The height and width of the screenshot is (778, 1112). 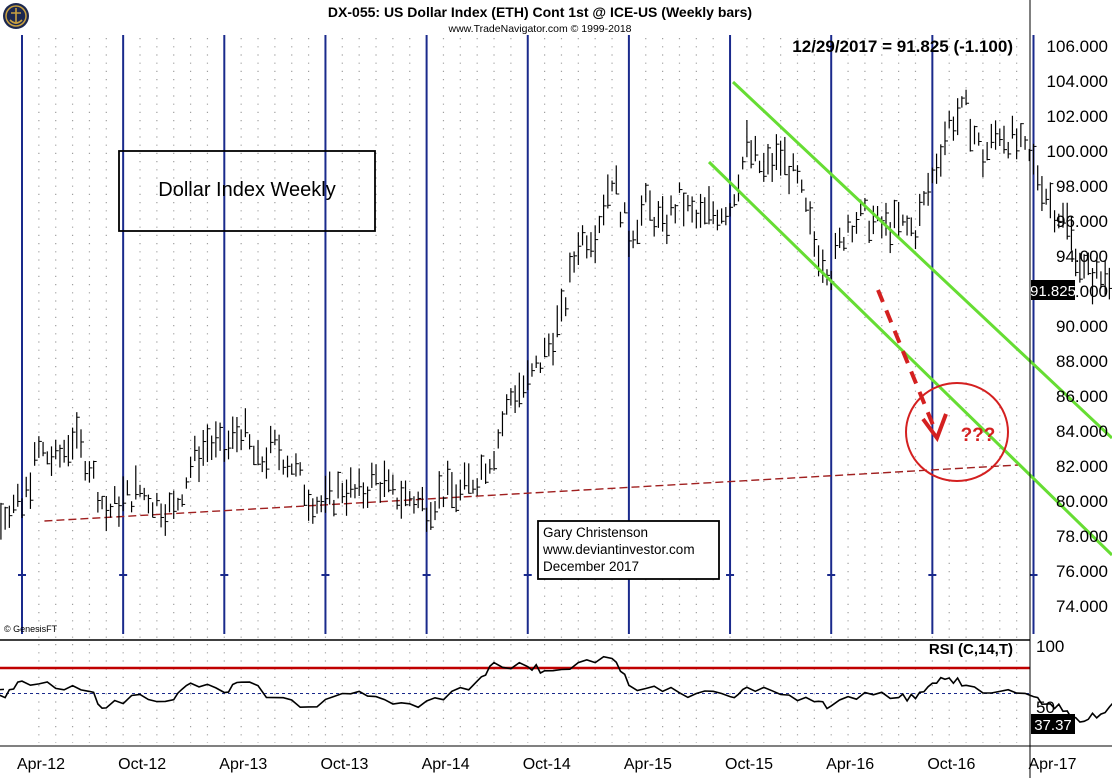 What do you see at coordinates (1082, 396) in the screenshot?
I see `price-tick-label: 86.000` at bounding box center [1082, 396].